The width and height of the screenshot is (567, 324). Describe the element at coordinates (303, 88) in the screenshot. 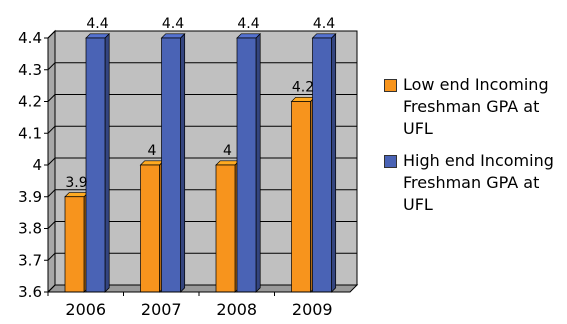

I see `data-label: 4.2` at that location.